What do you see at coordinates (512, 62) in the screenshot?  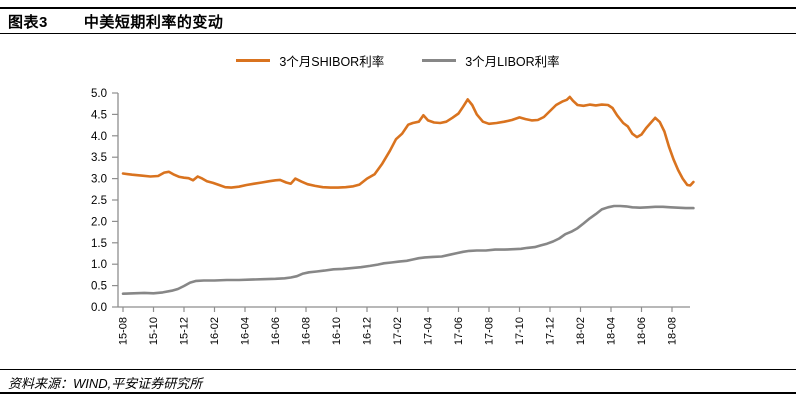 I see `legend-label-libor: 3个月LIBOR利率` at bounding box center [512, 62].